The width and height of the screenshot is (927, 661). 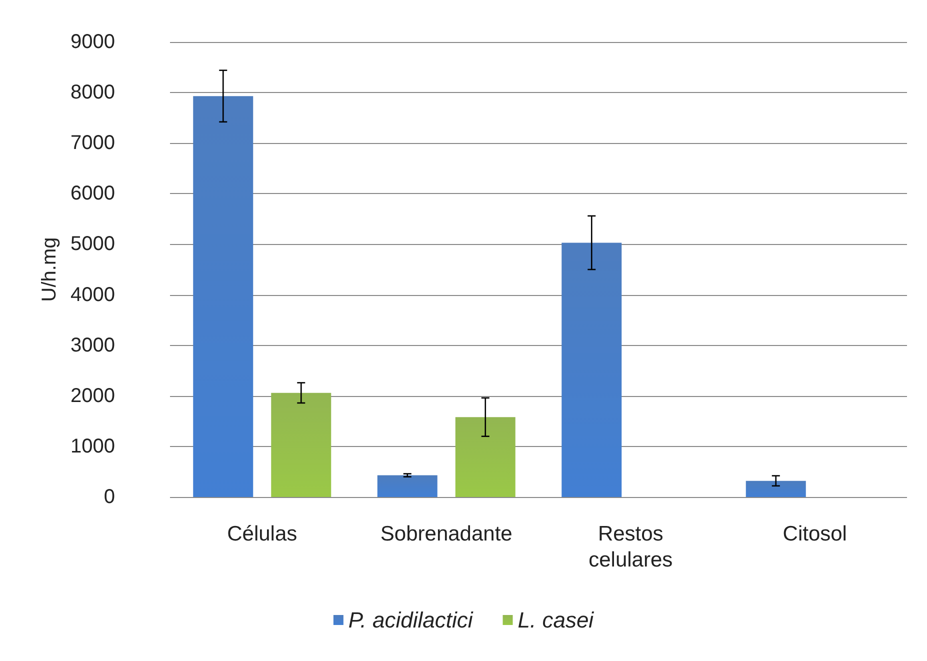 What do you see at coordinates (814, 534) in the screenshot?
I see `x-tick-label: Citosol` at bounding box center [814, 534].